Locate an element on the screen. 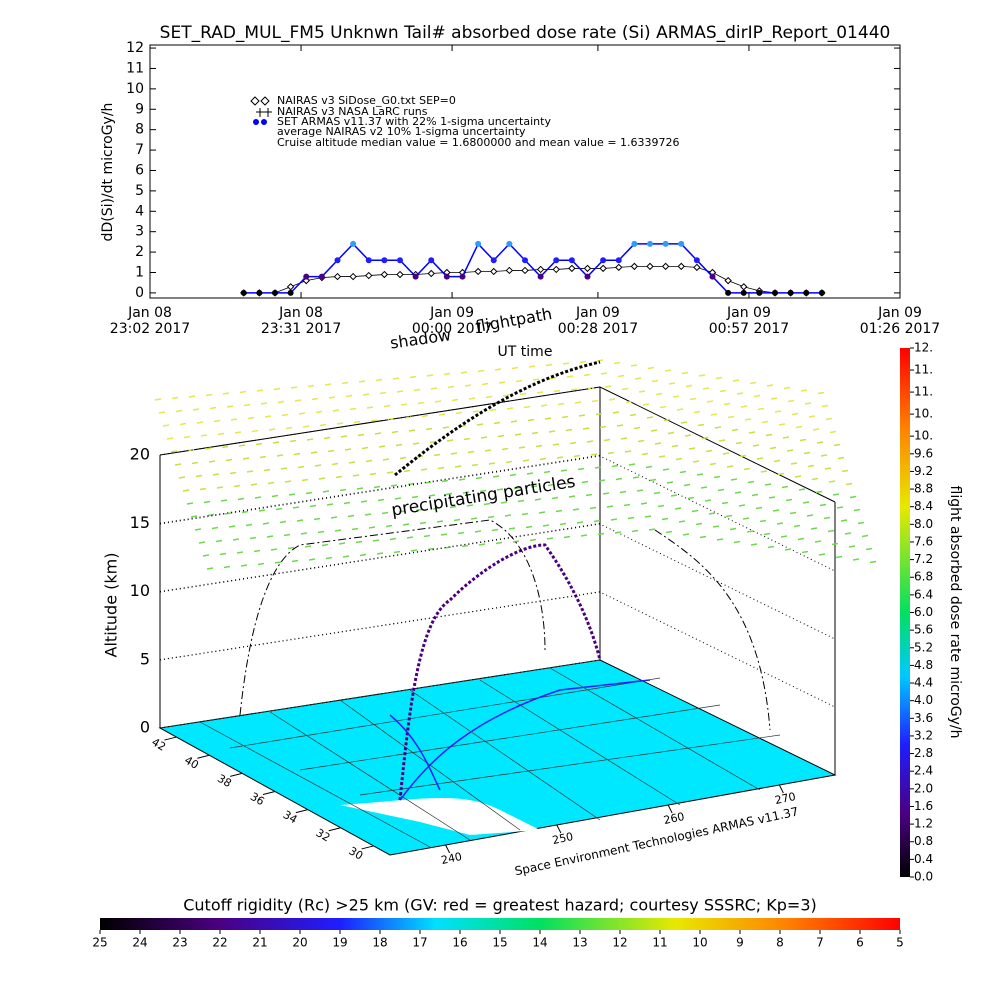 The height and width of the screenshot is (1004, 1000). x-tick-label: 00:00 2017 is located at coordinates (452, 329).